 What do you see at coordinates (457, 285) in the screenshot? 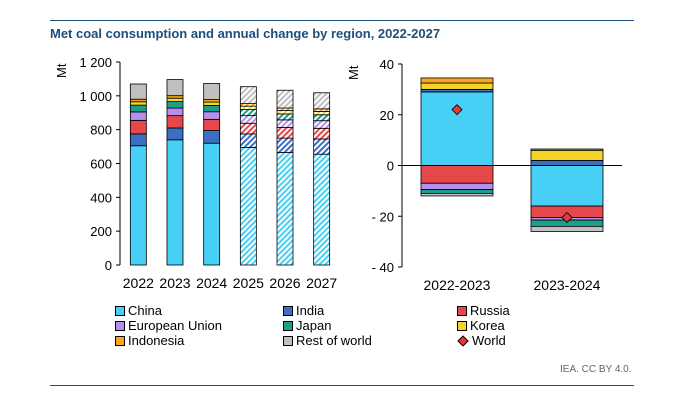
I see `x-tick-label-2022-2023: 2022-2023` at bounding box center [457, 285].